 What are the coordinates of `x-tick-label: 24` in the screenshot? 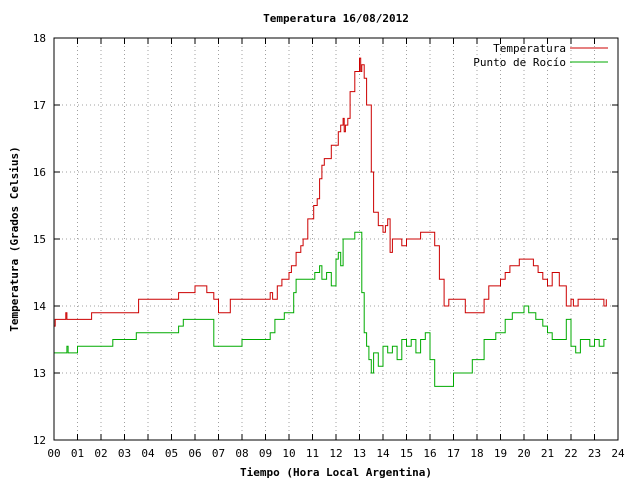 It's located at (618, 453).